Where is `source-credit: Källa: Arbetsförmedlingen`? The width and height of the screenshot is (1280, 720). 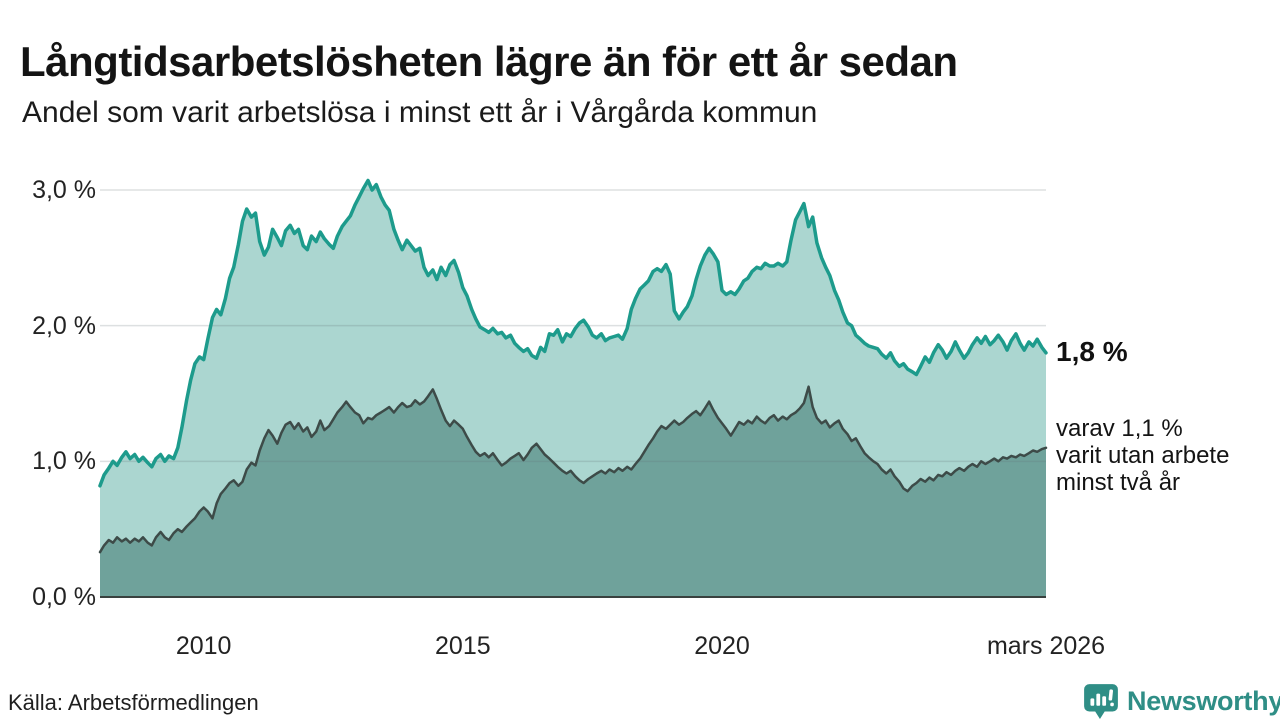 source-credit: Källa: Arbetsförmedlingen is located at coordinates (133, 702).